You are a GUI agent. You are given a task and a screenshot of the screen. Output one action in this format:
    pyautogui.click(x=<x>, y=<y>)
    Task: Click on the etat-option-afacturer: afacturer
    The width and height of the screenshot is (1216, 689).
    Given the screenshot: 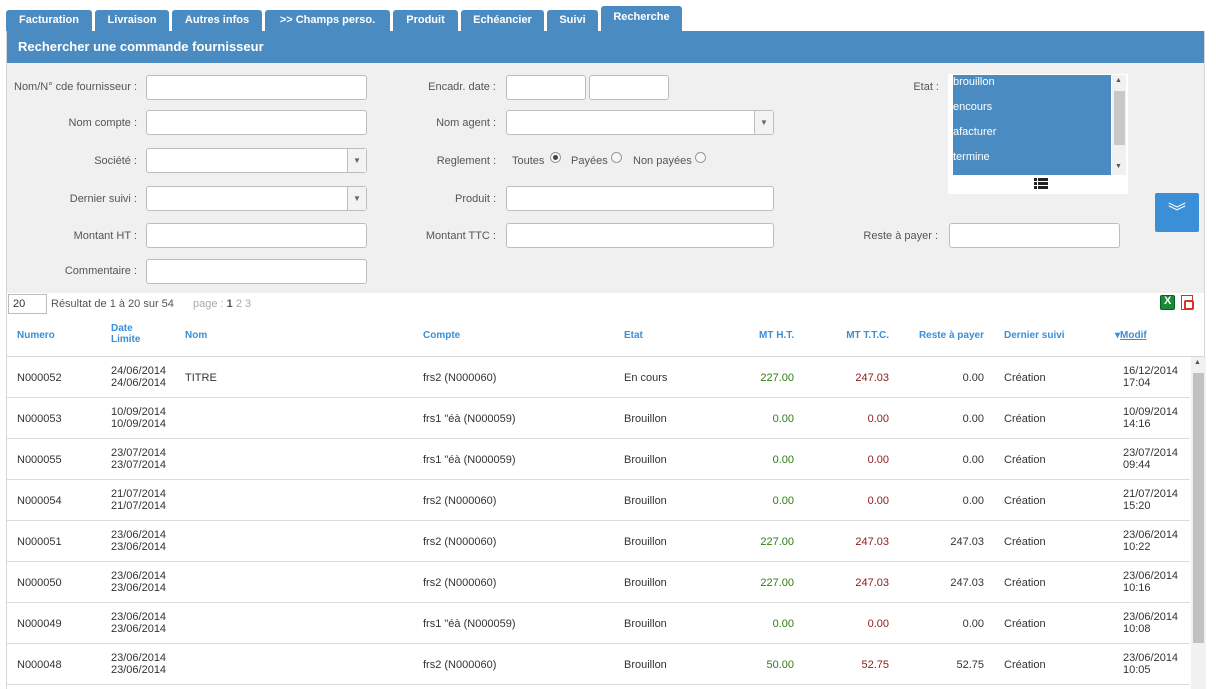 What is the action you would take?
    pyautogui.click(x=975, y=132)
    